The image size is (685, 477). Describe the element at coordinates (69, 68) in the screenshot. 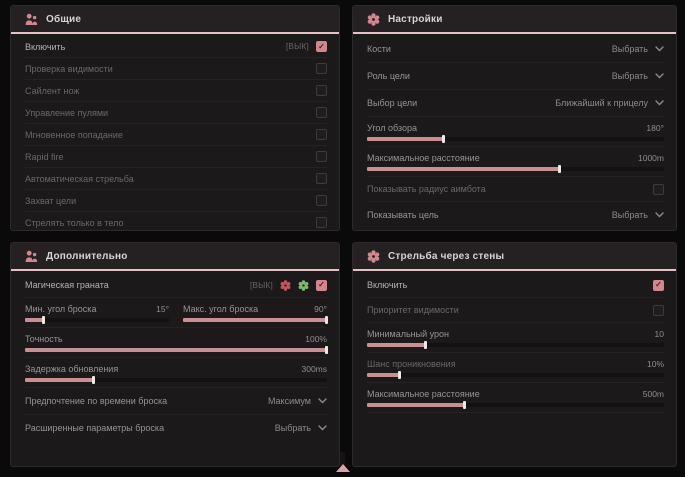

I see `toggle-label: Проверка видимости` at that location.